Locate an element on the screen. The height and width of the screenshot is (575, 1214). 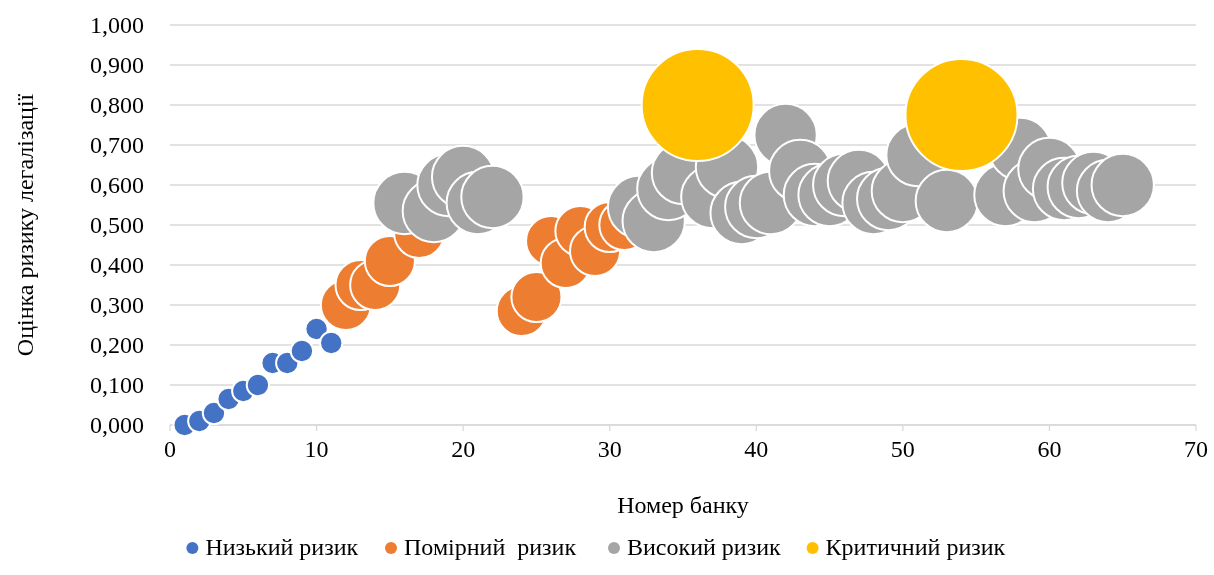
y-tick-label: 0,700 is located at coordinates (117, 145).